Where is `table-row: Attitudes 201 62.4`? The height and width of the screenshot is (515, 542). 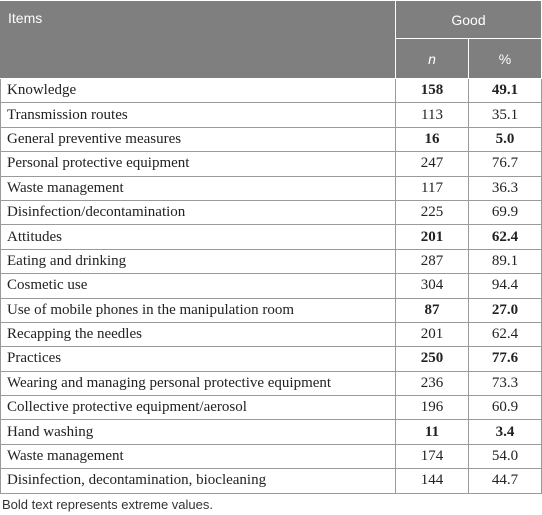 table-row: Attitudes 201 62.4 is located at coordinates (271, 237).